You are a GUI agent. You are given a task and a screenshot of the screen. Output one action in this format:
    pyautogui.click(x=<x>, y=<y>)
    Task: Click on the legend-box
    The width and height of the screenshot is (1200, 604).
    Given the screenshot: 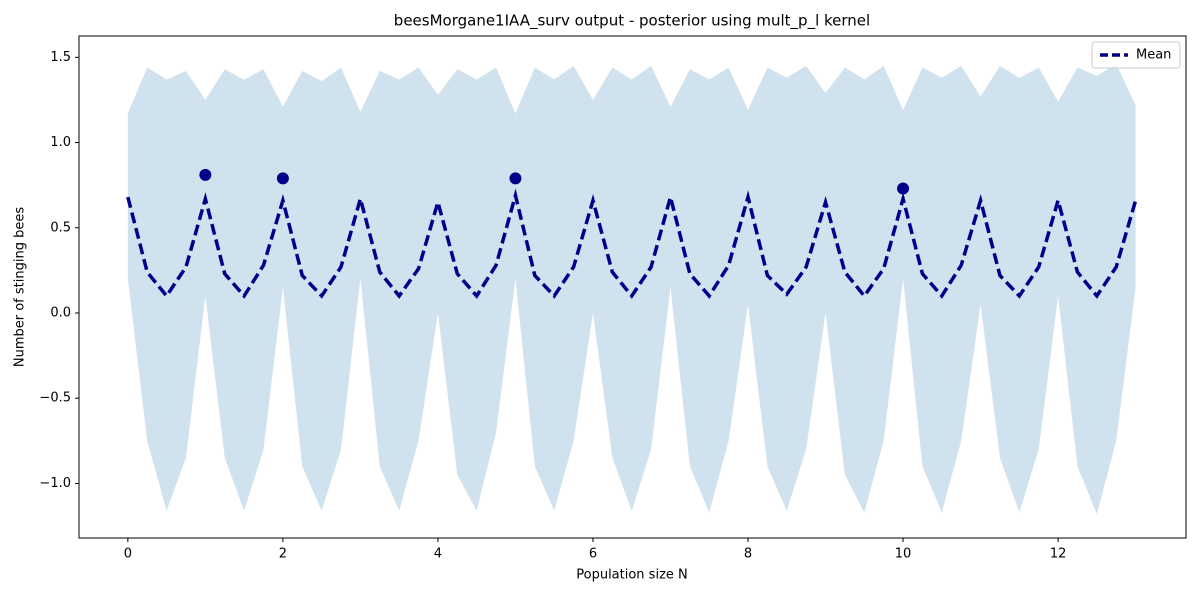 What is the action you would take?
    pyautogui.click(x=1136, y=55)
    